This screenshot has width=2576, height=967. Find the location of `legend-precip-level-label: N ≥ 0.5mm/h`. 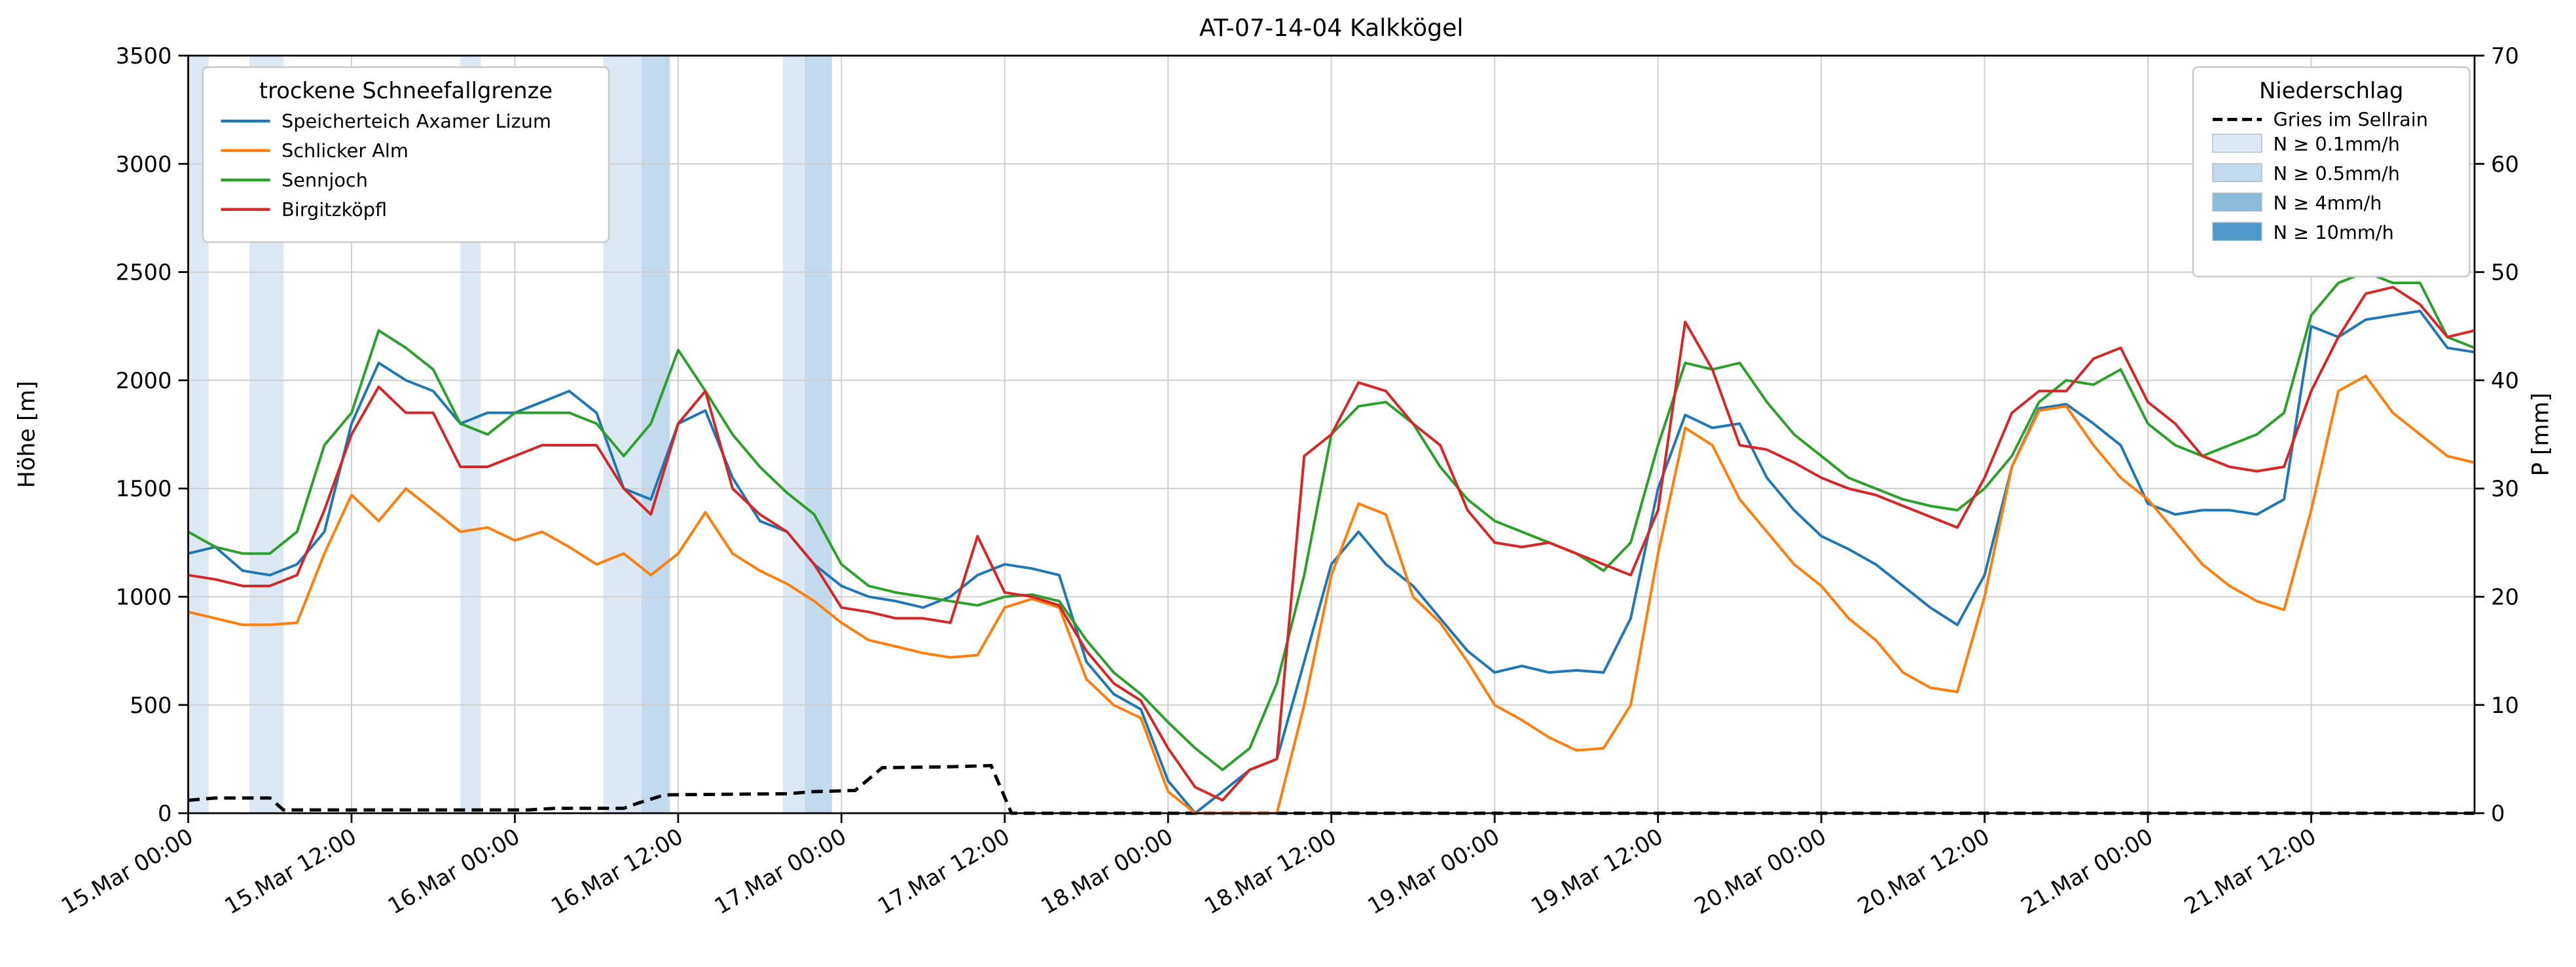

legend-precip-level-label: N ≥ 0.5mm/h is located at coordinates (2337, 173).